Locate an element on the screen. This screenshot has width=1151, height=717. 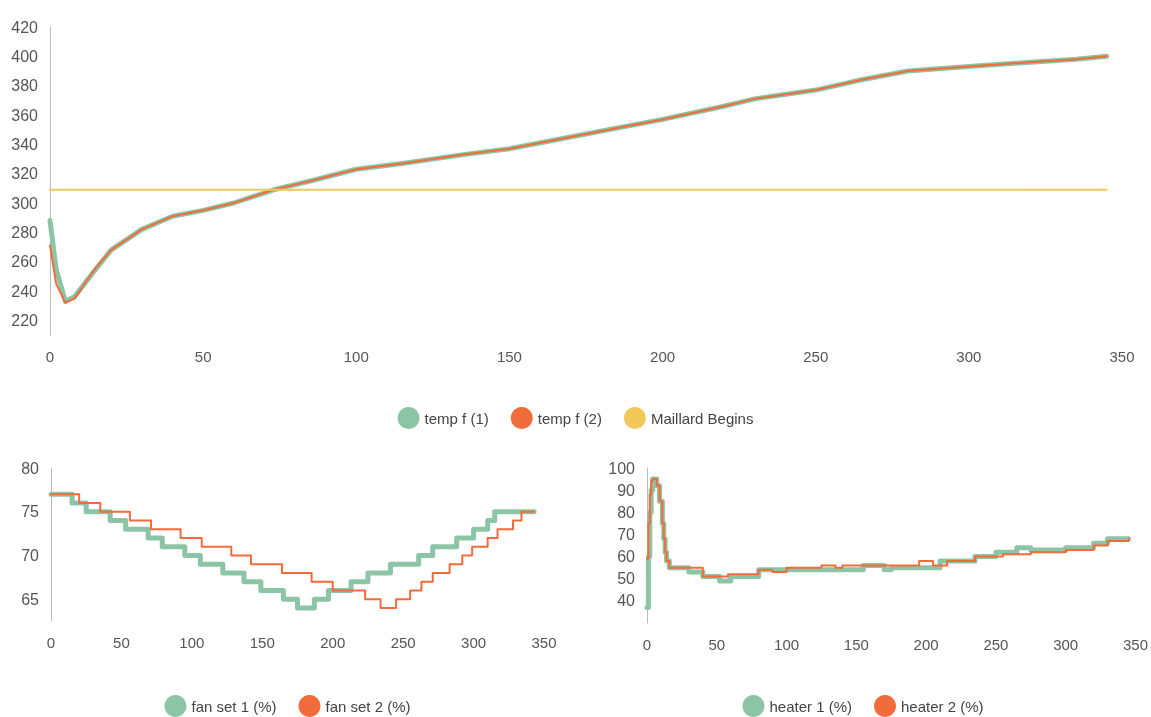
y-tick-label: 280 is located at coordinates (25, 232).